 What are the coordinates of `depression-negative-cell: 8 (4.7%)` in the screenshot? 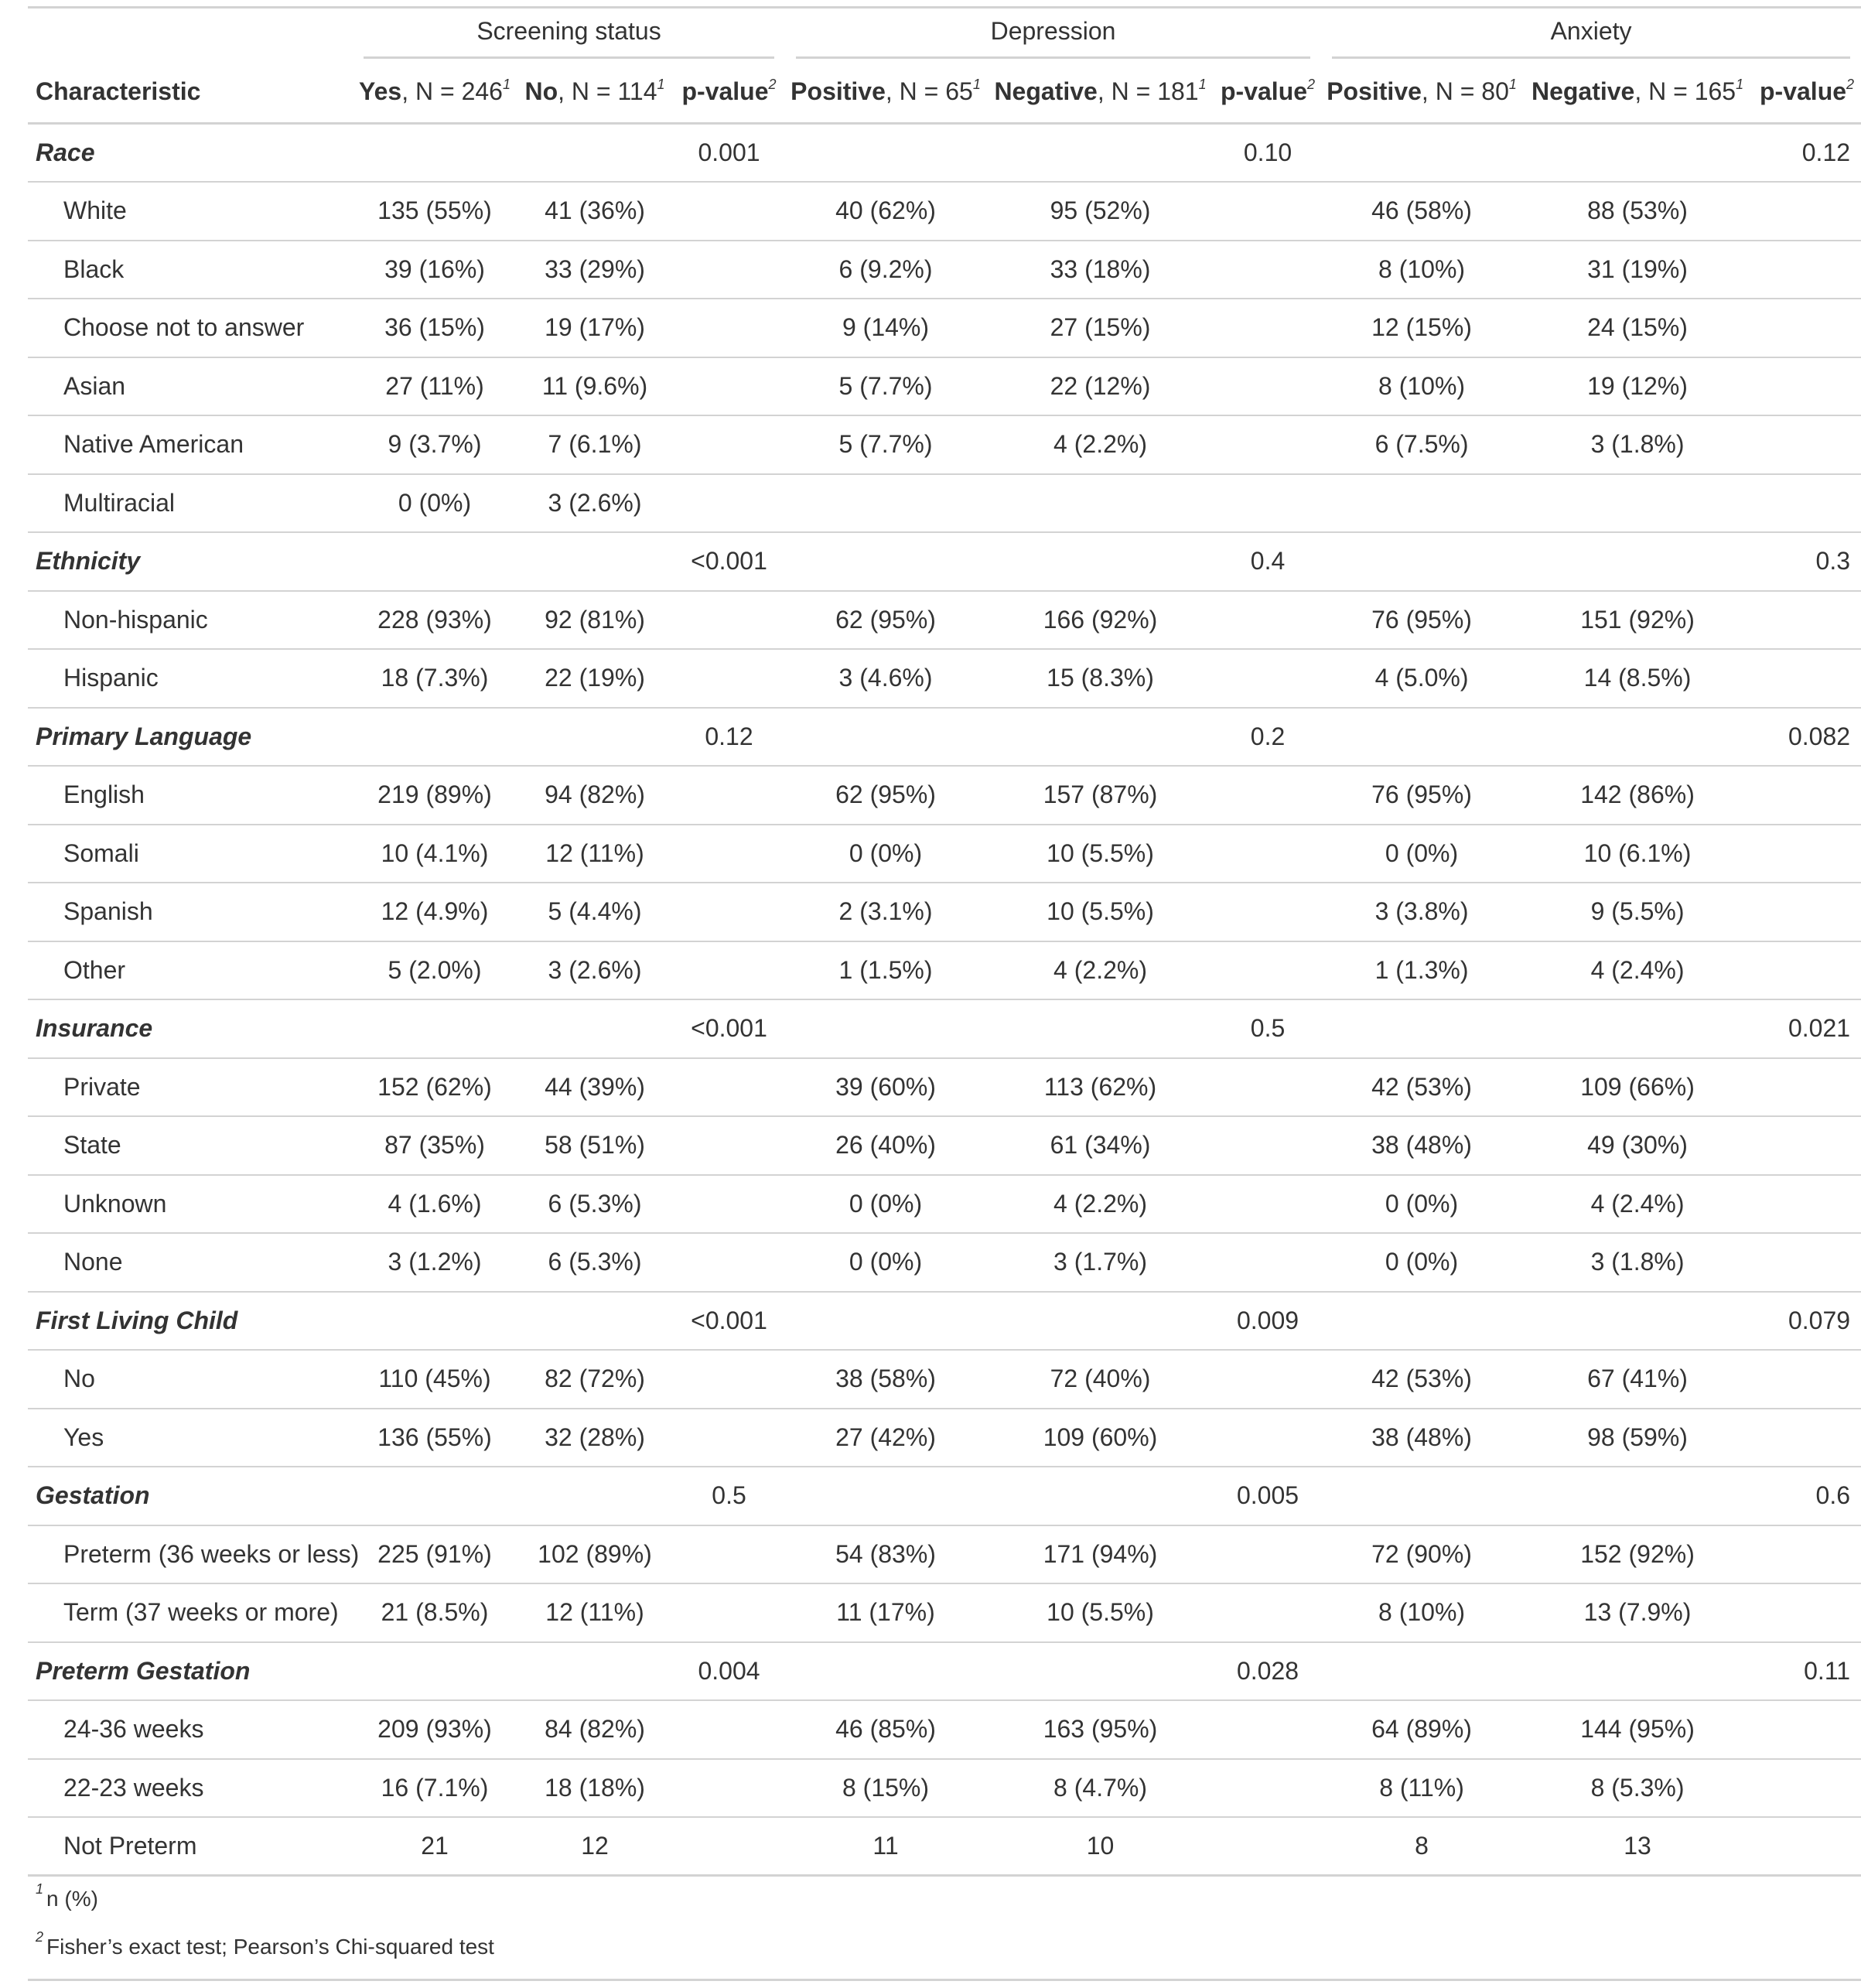 It's located at (1100, 1788).